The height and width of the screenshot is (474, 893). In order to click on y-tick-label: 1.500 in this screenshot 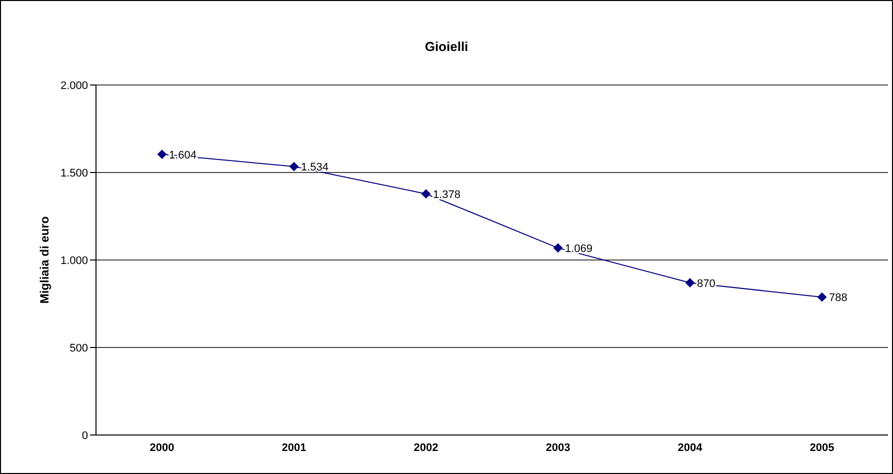, I will do `click(74, 173)`.